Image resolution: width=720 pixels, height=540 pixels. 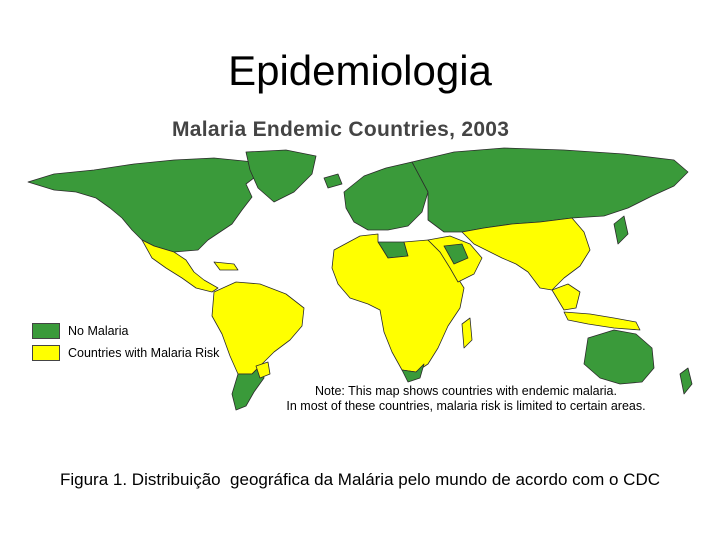 I want to click on region-south-america-risk, so click(x=258, y=328).